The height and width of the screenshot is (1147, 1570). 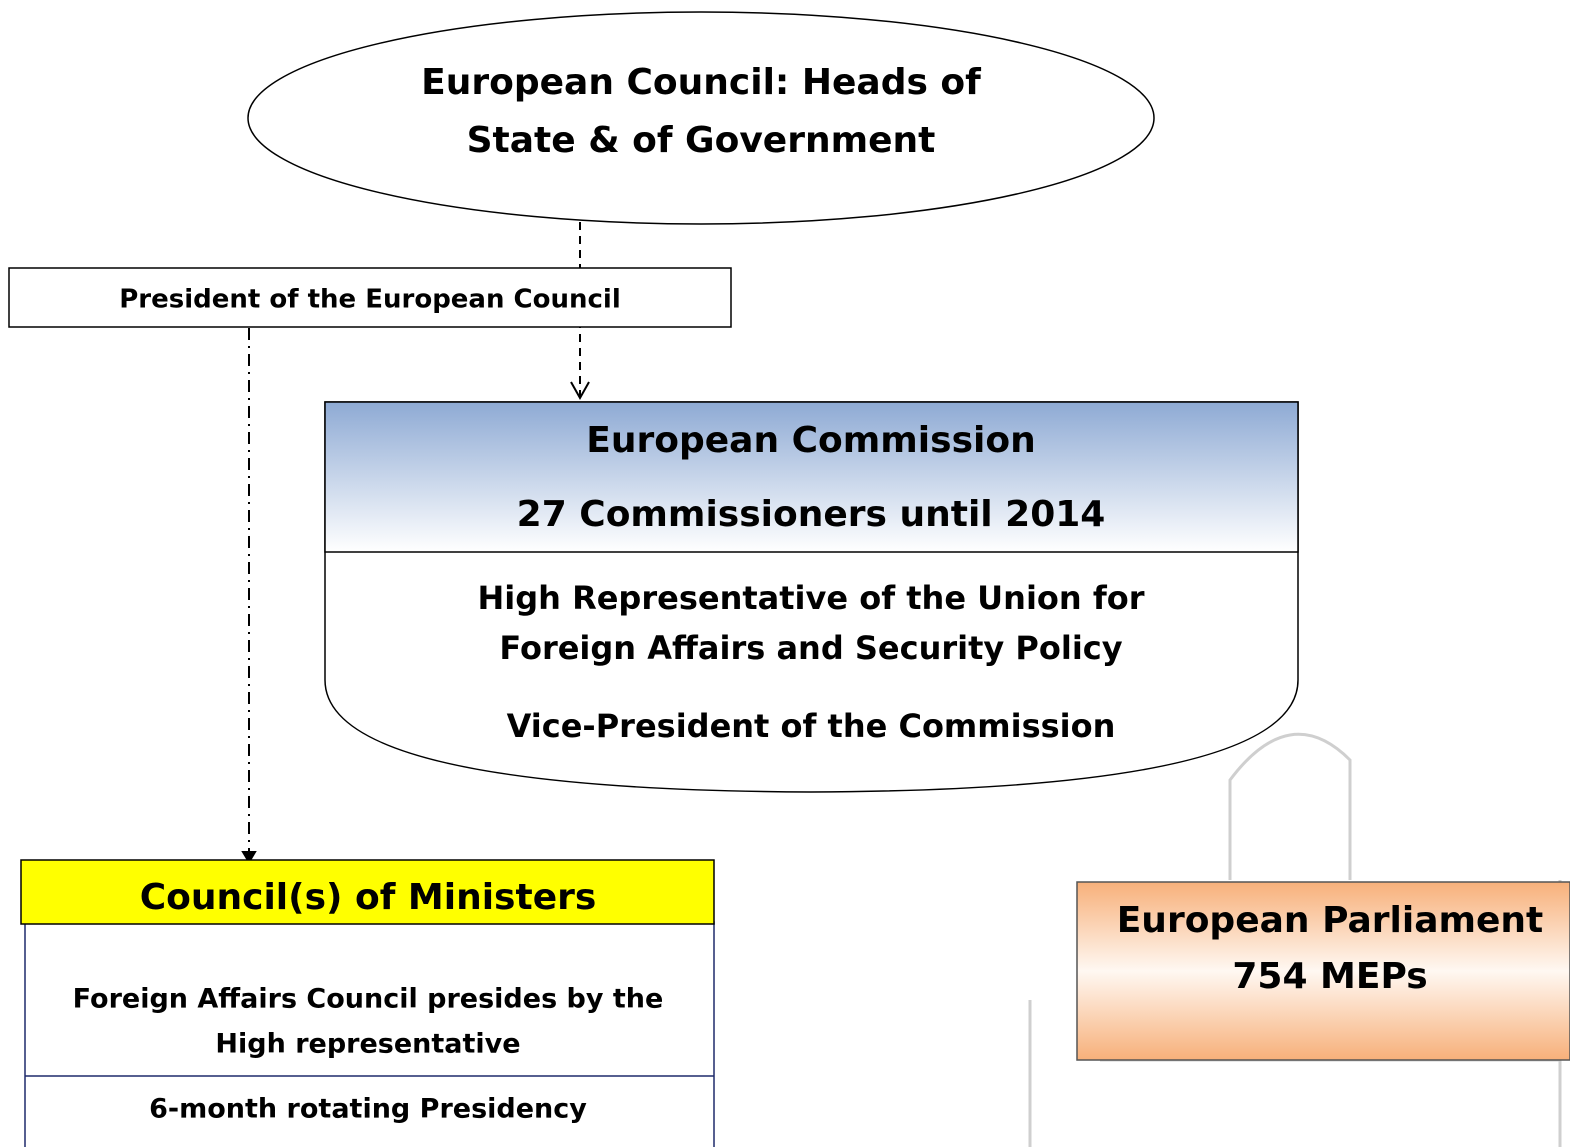 What do you see at coordinates (701, 82) in the screenshot?
I see `node-label: European Council: Heads of` at bounding box center [701, 82].